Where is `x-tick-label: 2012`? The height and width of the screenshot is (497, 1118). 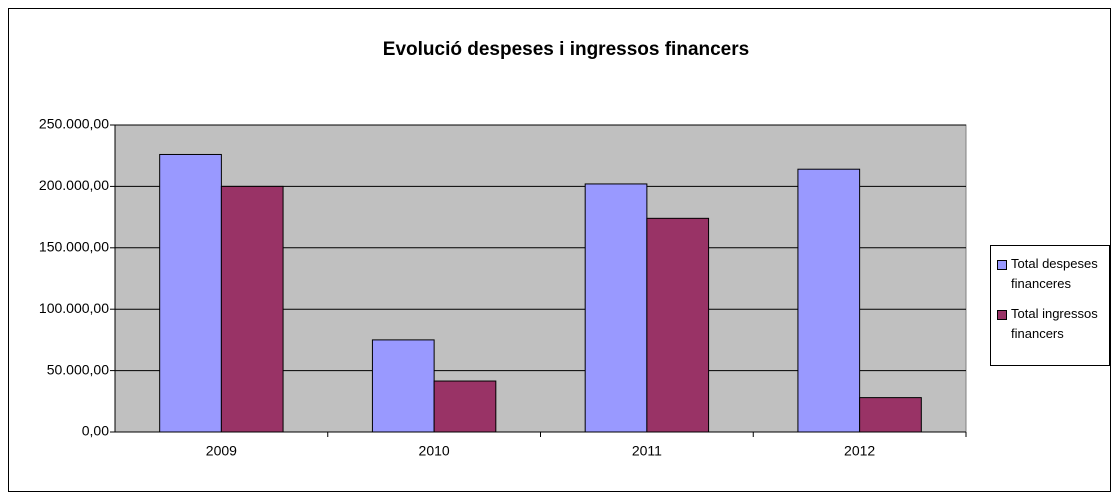
x-tick-label: 2012 is located at coordinates (859, 451).